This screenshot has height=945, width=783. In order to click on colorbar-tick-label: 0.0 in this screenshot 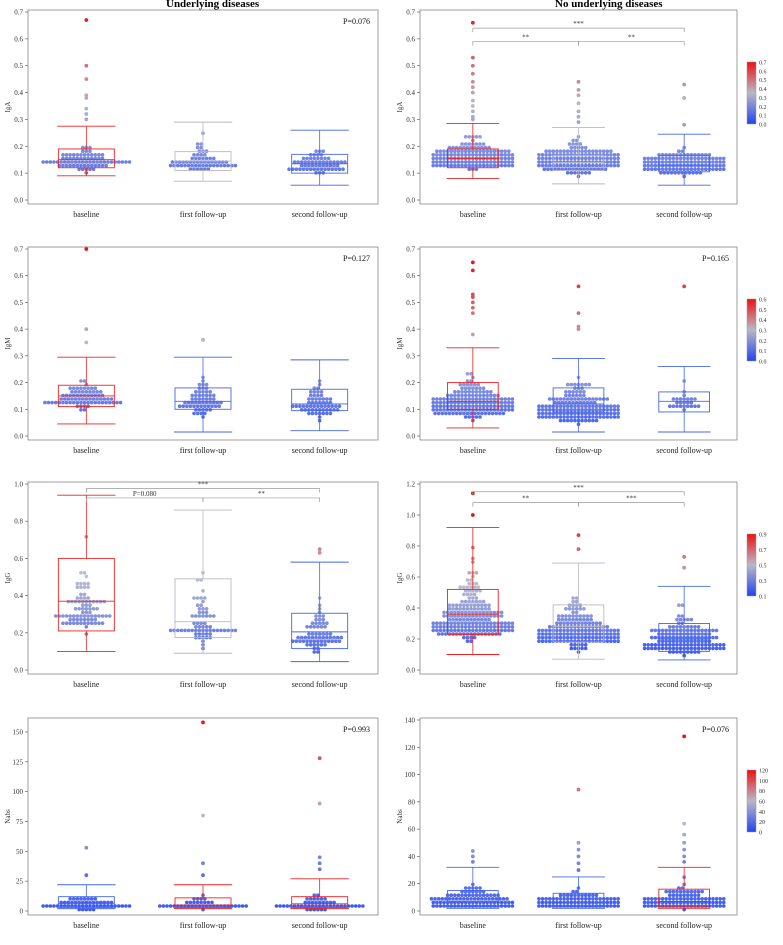, I will do `click(763, 126)`.